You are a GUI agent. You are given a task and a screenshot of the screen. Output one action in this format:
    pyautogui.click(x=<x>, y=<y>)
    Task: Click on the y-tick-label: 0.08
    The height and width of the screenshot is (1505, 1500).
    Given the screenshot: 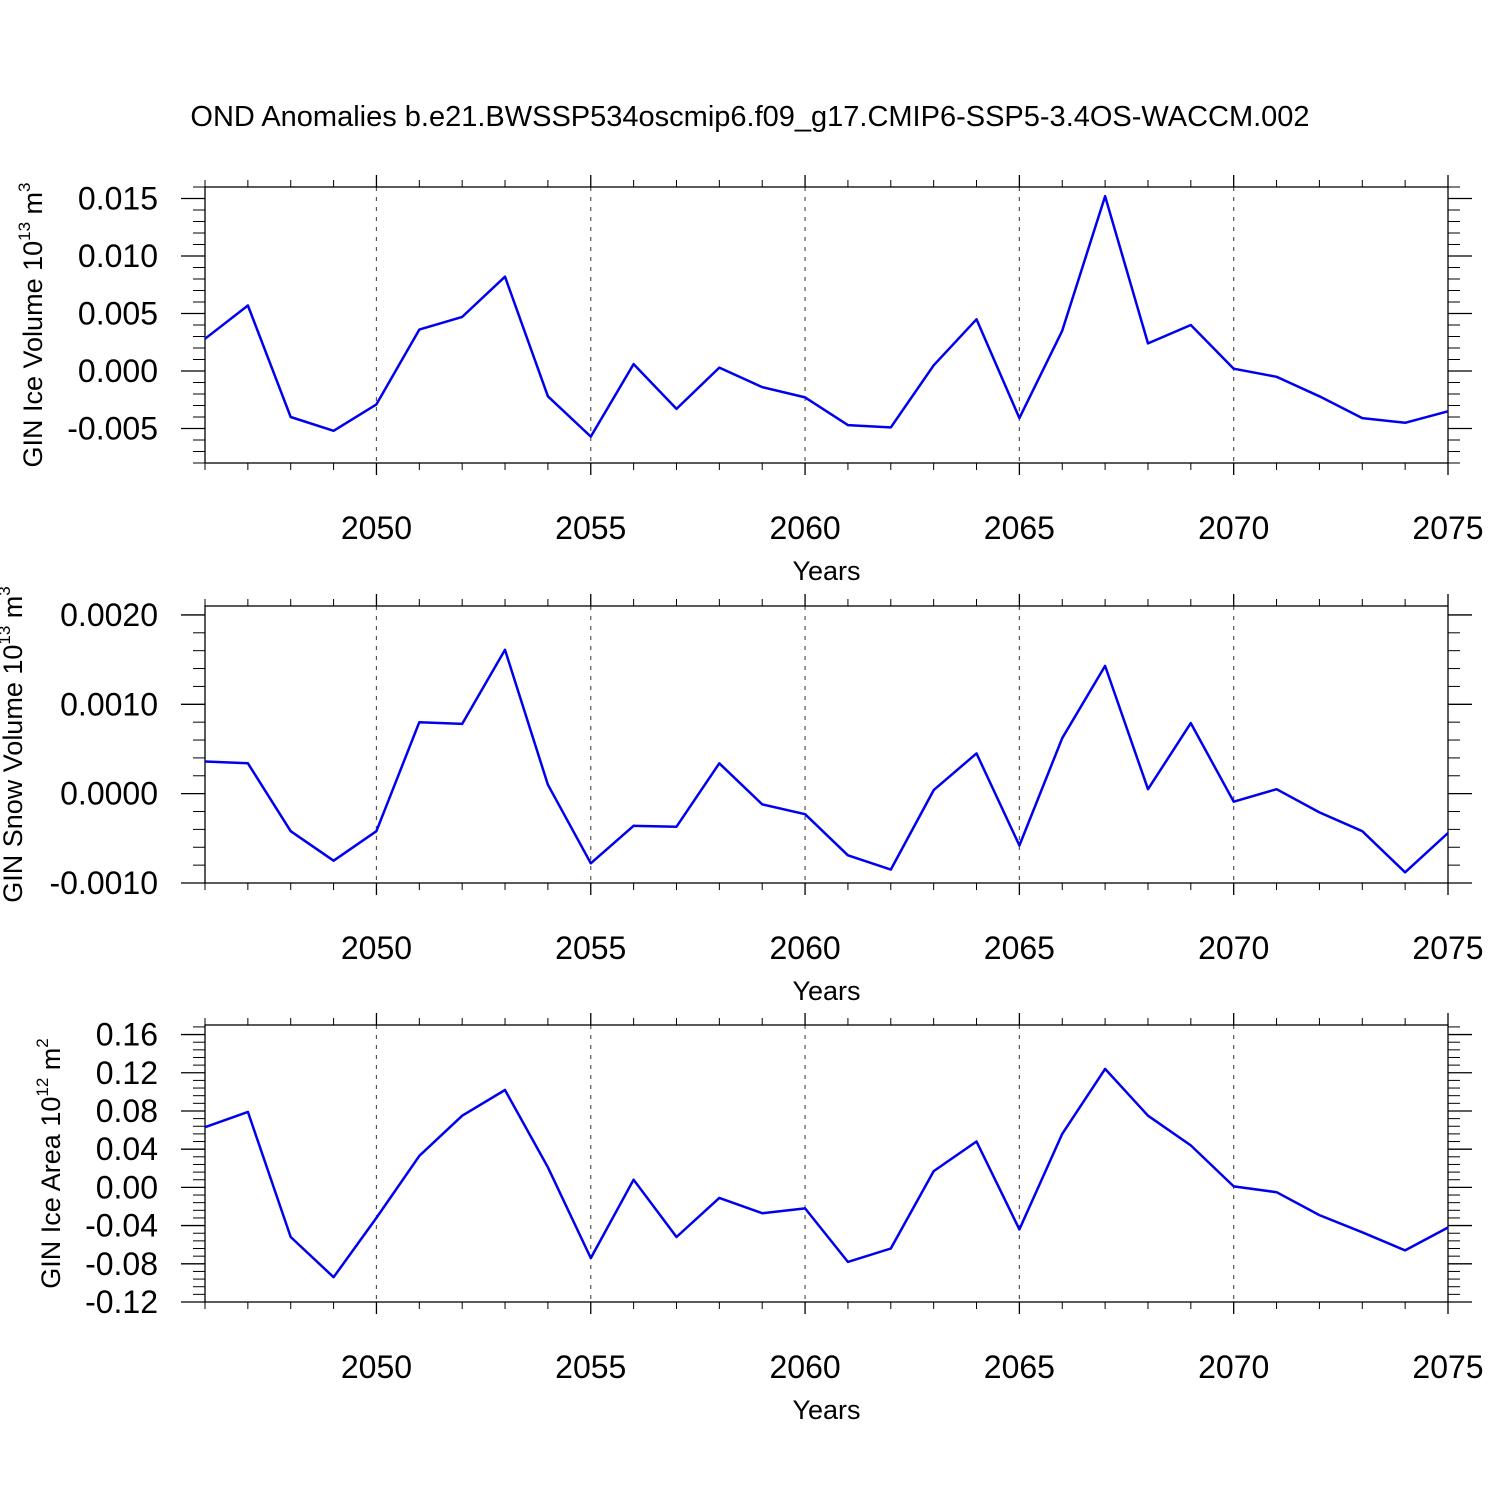 What is the action you would take?
    pyautogui.click(x=127, y=1111)
    